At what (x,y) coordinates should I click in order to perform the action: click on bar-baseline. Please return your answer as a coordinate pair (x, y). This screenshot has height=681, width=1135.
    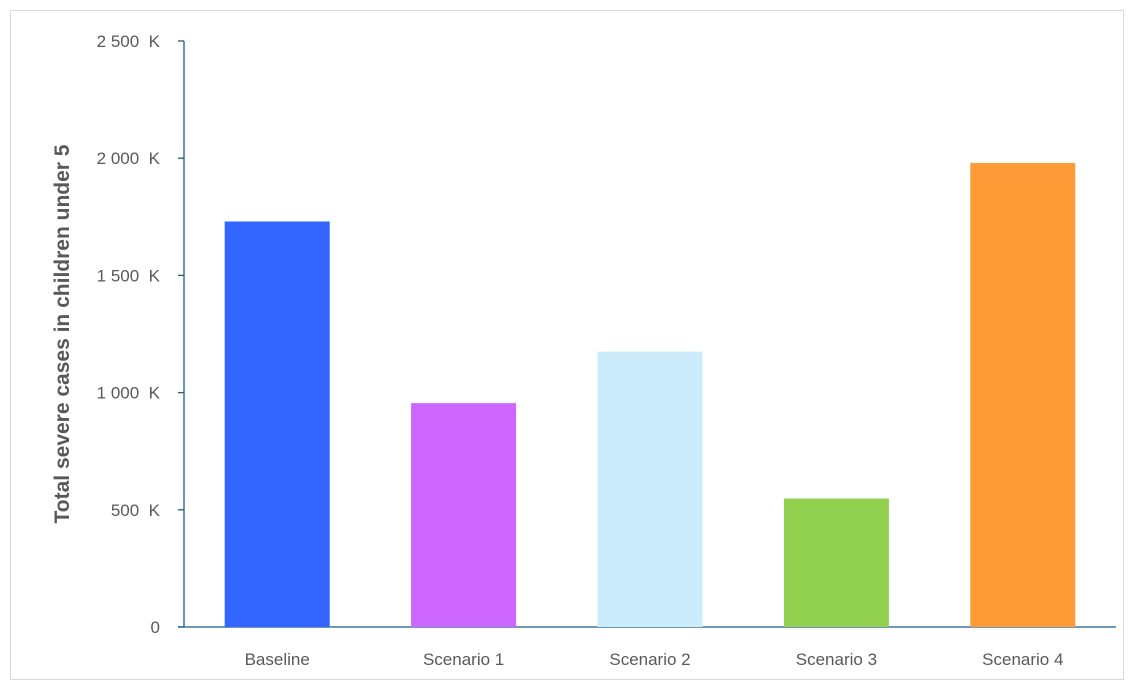
    Looking at the image, I should click on (277, 424).